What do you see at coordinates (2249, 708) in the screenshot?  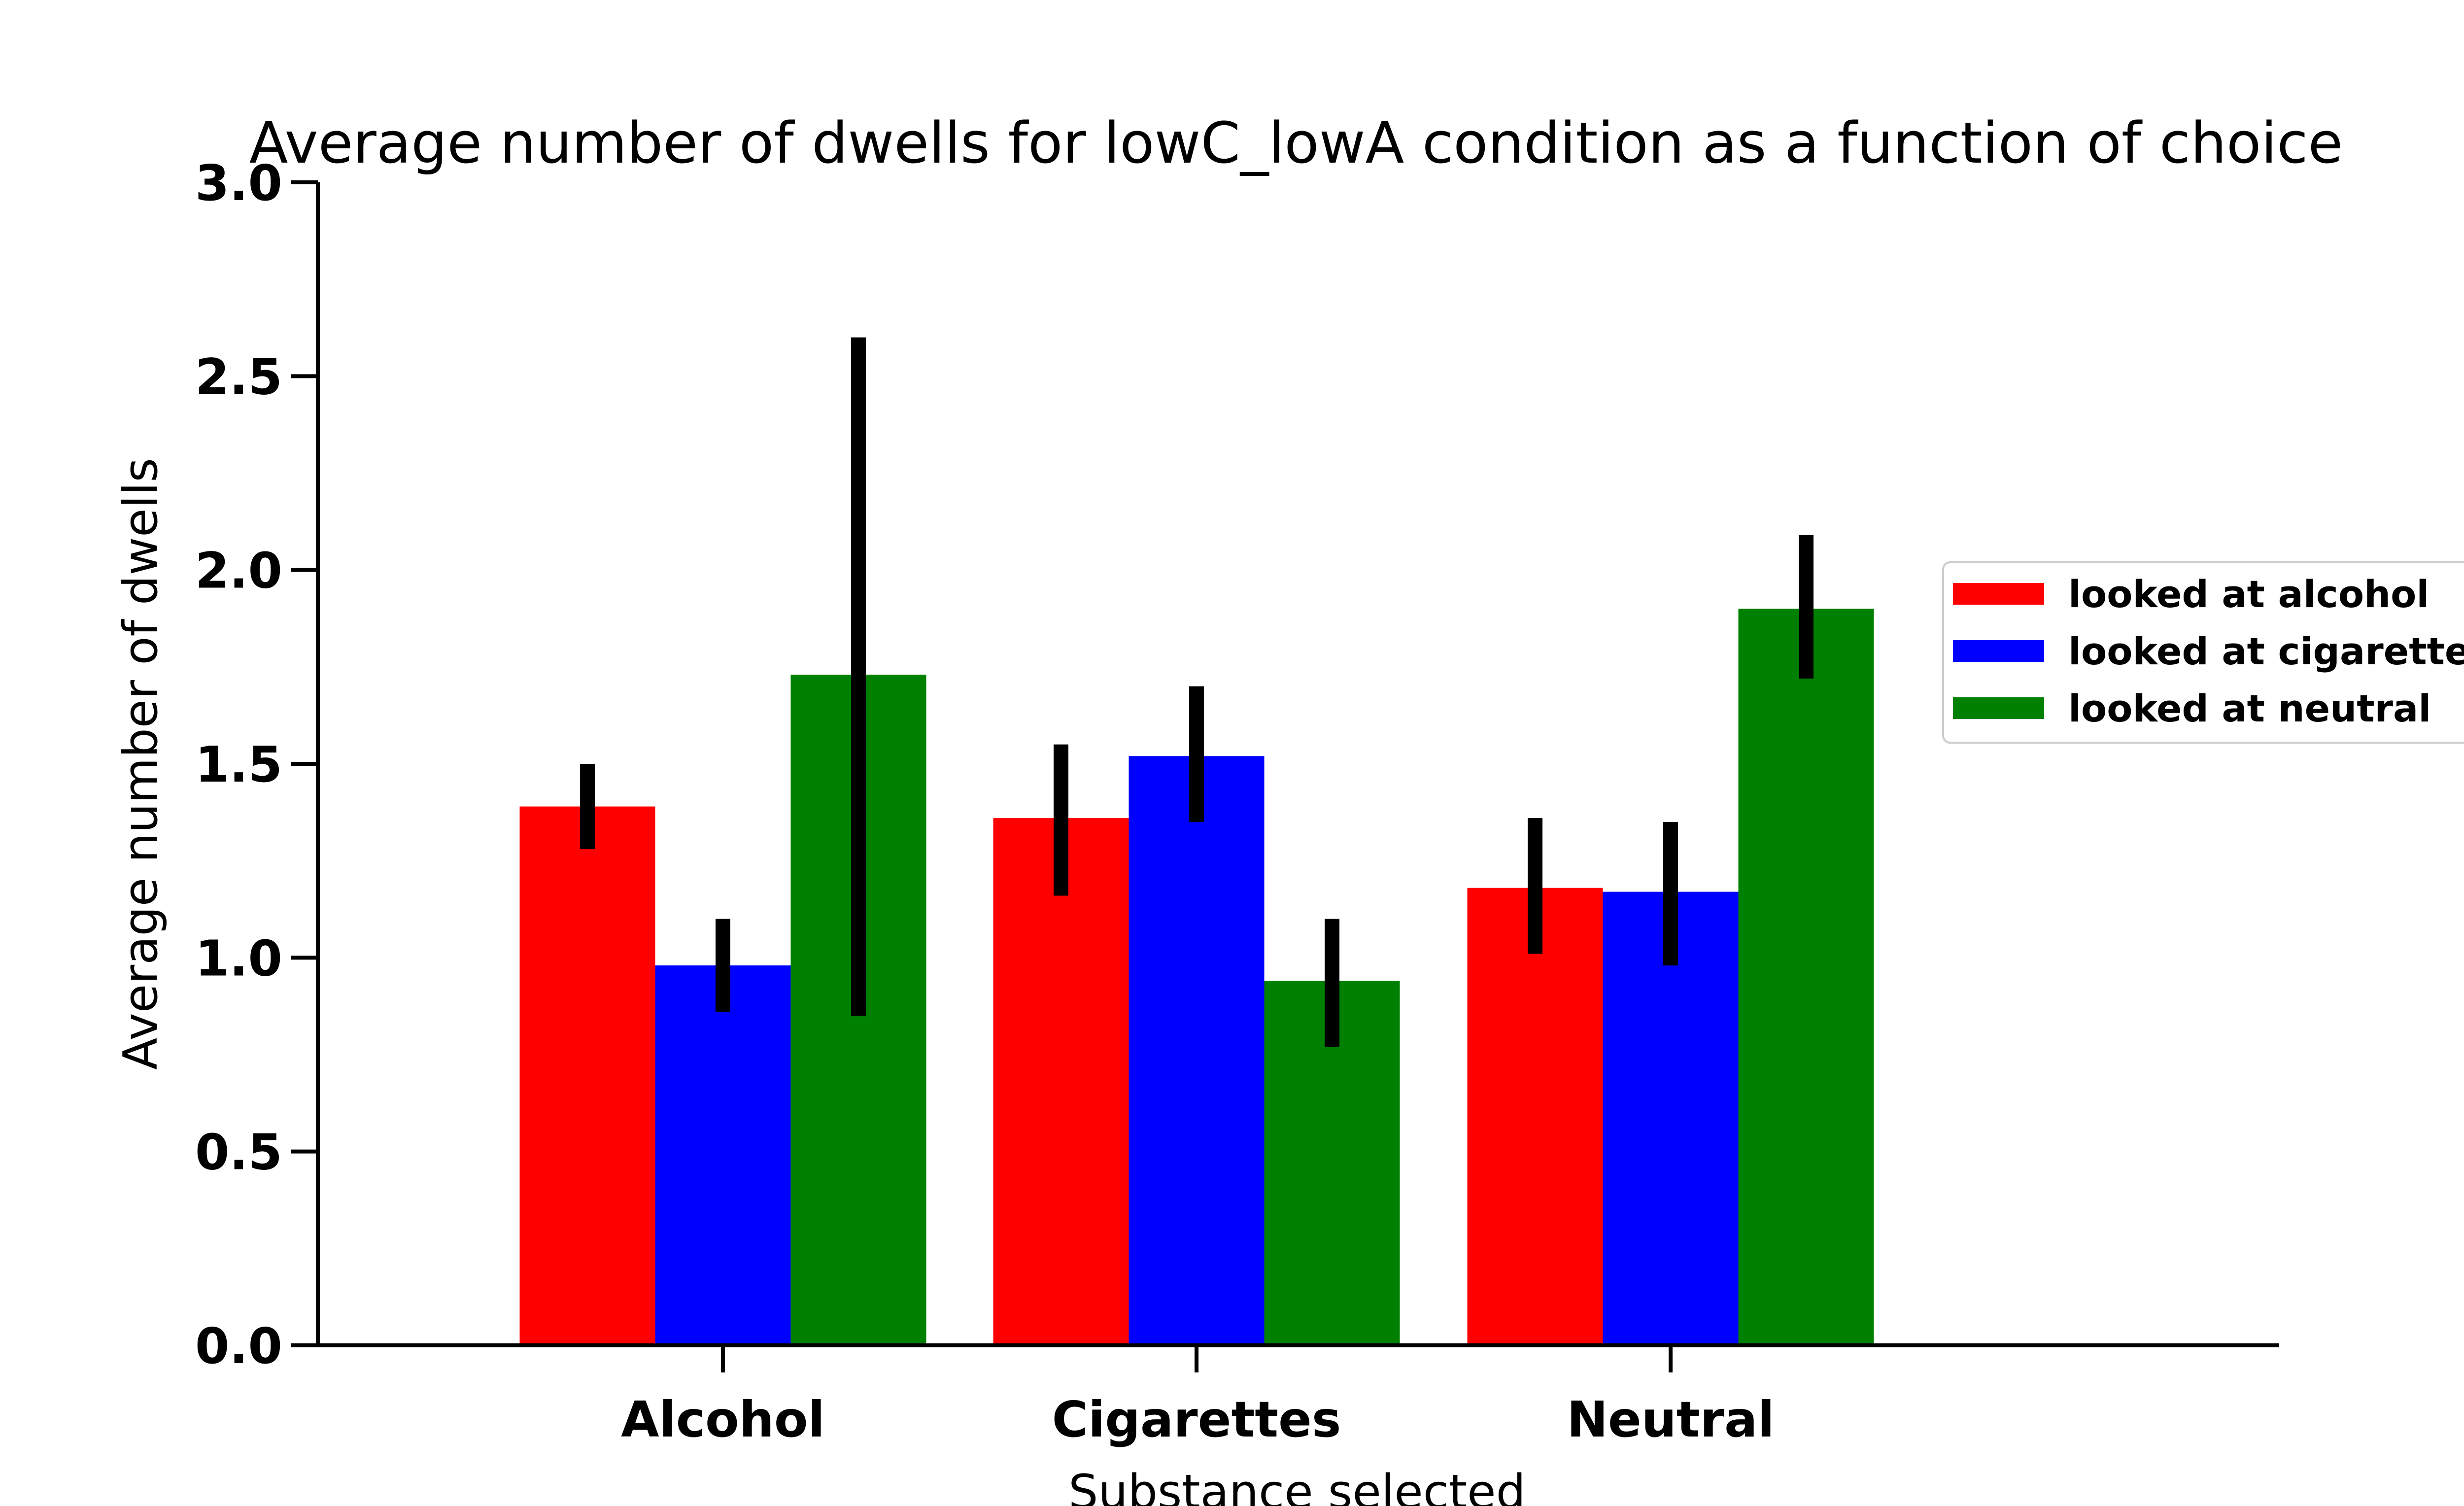 I see `legend-label: looked at neutral` at bounding box center [2249, 708].